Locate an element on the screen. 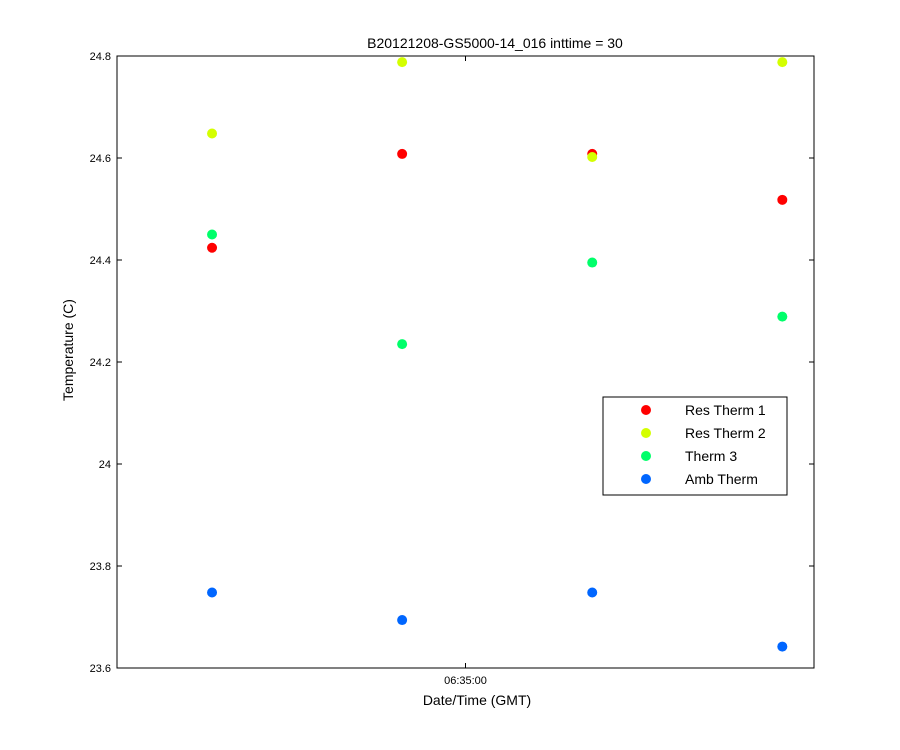 The height and width of the screenshot is (750, 900). y-tick-label: 23.6 is located at coordinates (100, 669).